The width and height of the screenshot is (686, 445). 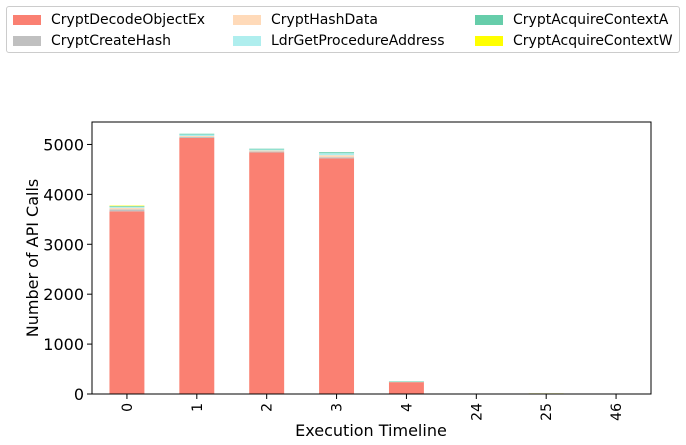 I want to click on y-axis: 0 1000 2000 3000 4000 5000, so click(x=67, y=269).